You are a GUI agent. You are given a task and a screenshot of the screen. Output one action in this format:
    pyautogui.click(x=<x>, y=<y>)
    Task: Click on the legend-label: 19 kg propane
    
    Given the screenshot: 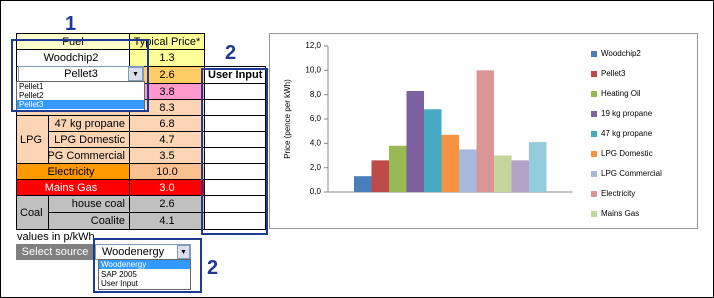 What is the action you would take?
    pyautogui.click(x=627, y=113)
    